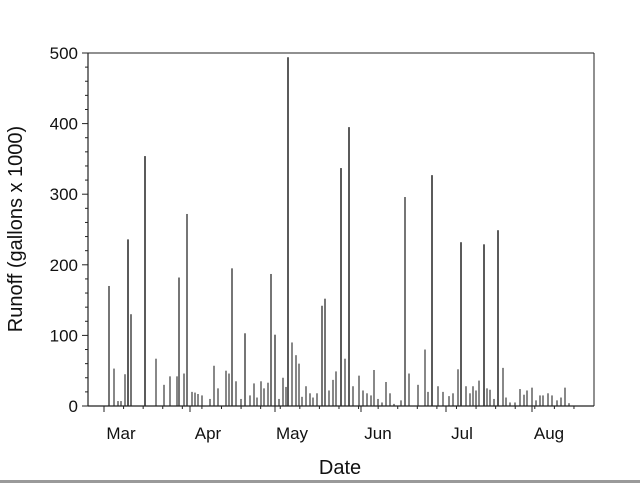  Describe the element at coordinates (16, 229) in the screenshot. I see `y-axis-title: Runoff (gallons x 1000)` at that location.